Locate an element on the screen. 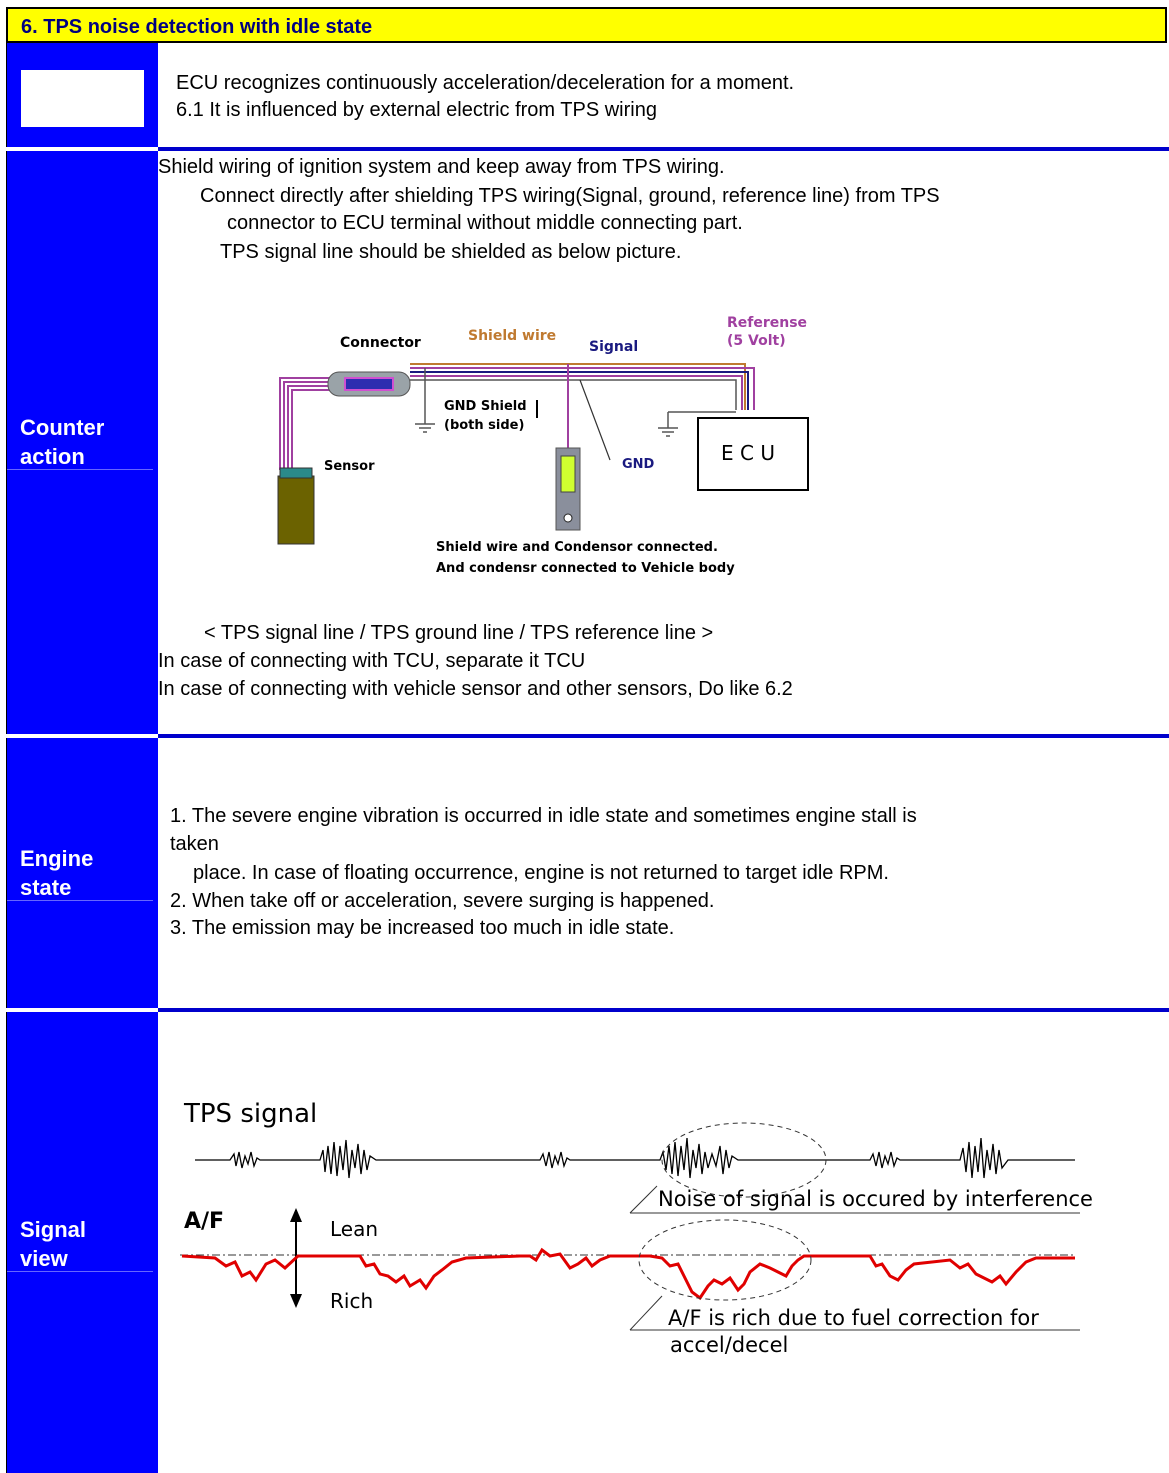 The height and width of the screenshot is (1473, 1169). shield-wire-label: Shield wire is located at coordinates (512, 336).